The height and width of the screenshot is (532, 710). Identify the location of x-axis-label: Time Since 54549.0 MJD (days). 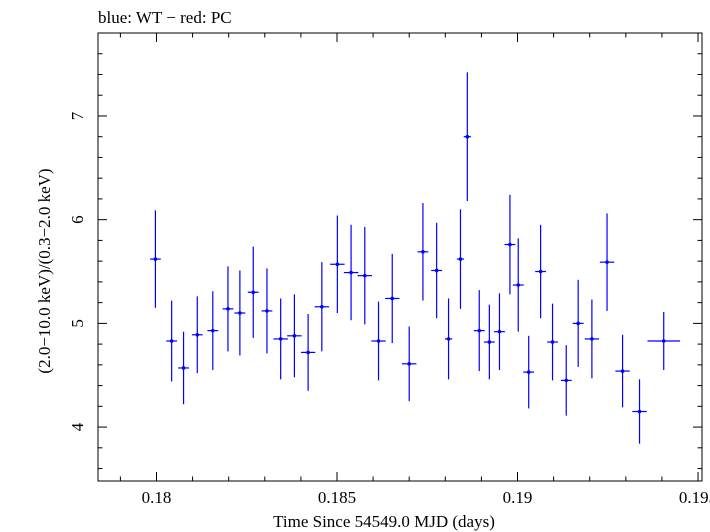
(384, 521).